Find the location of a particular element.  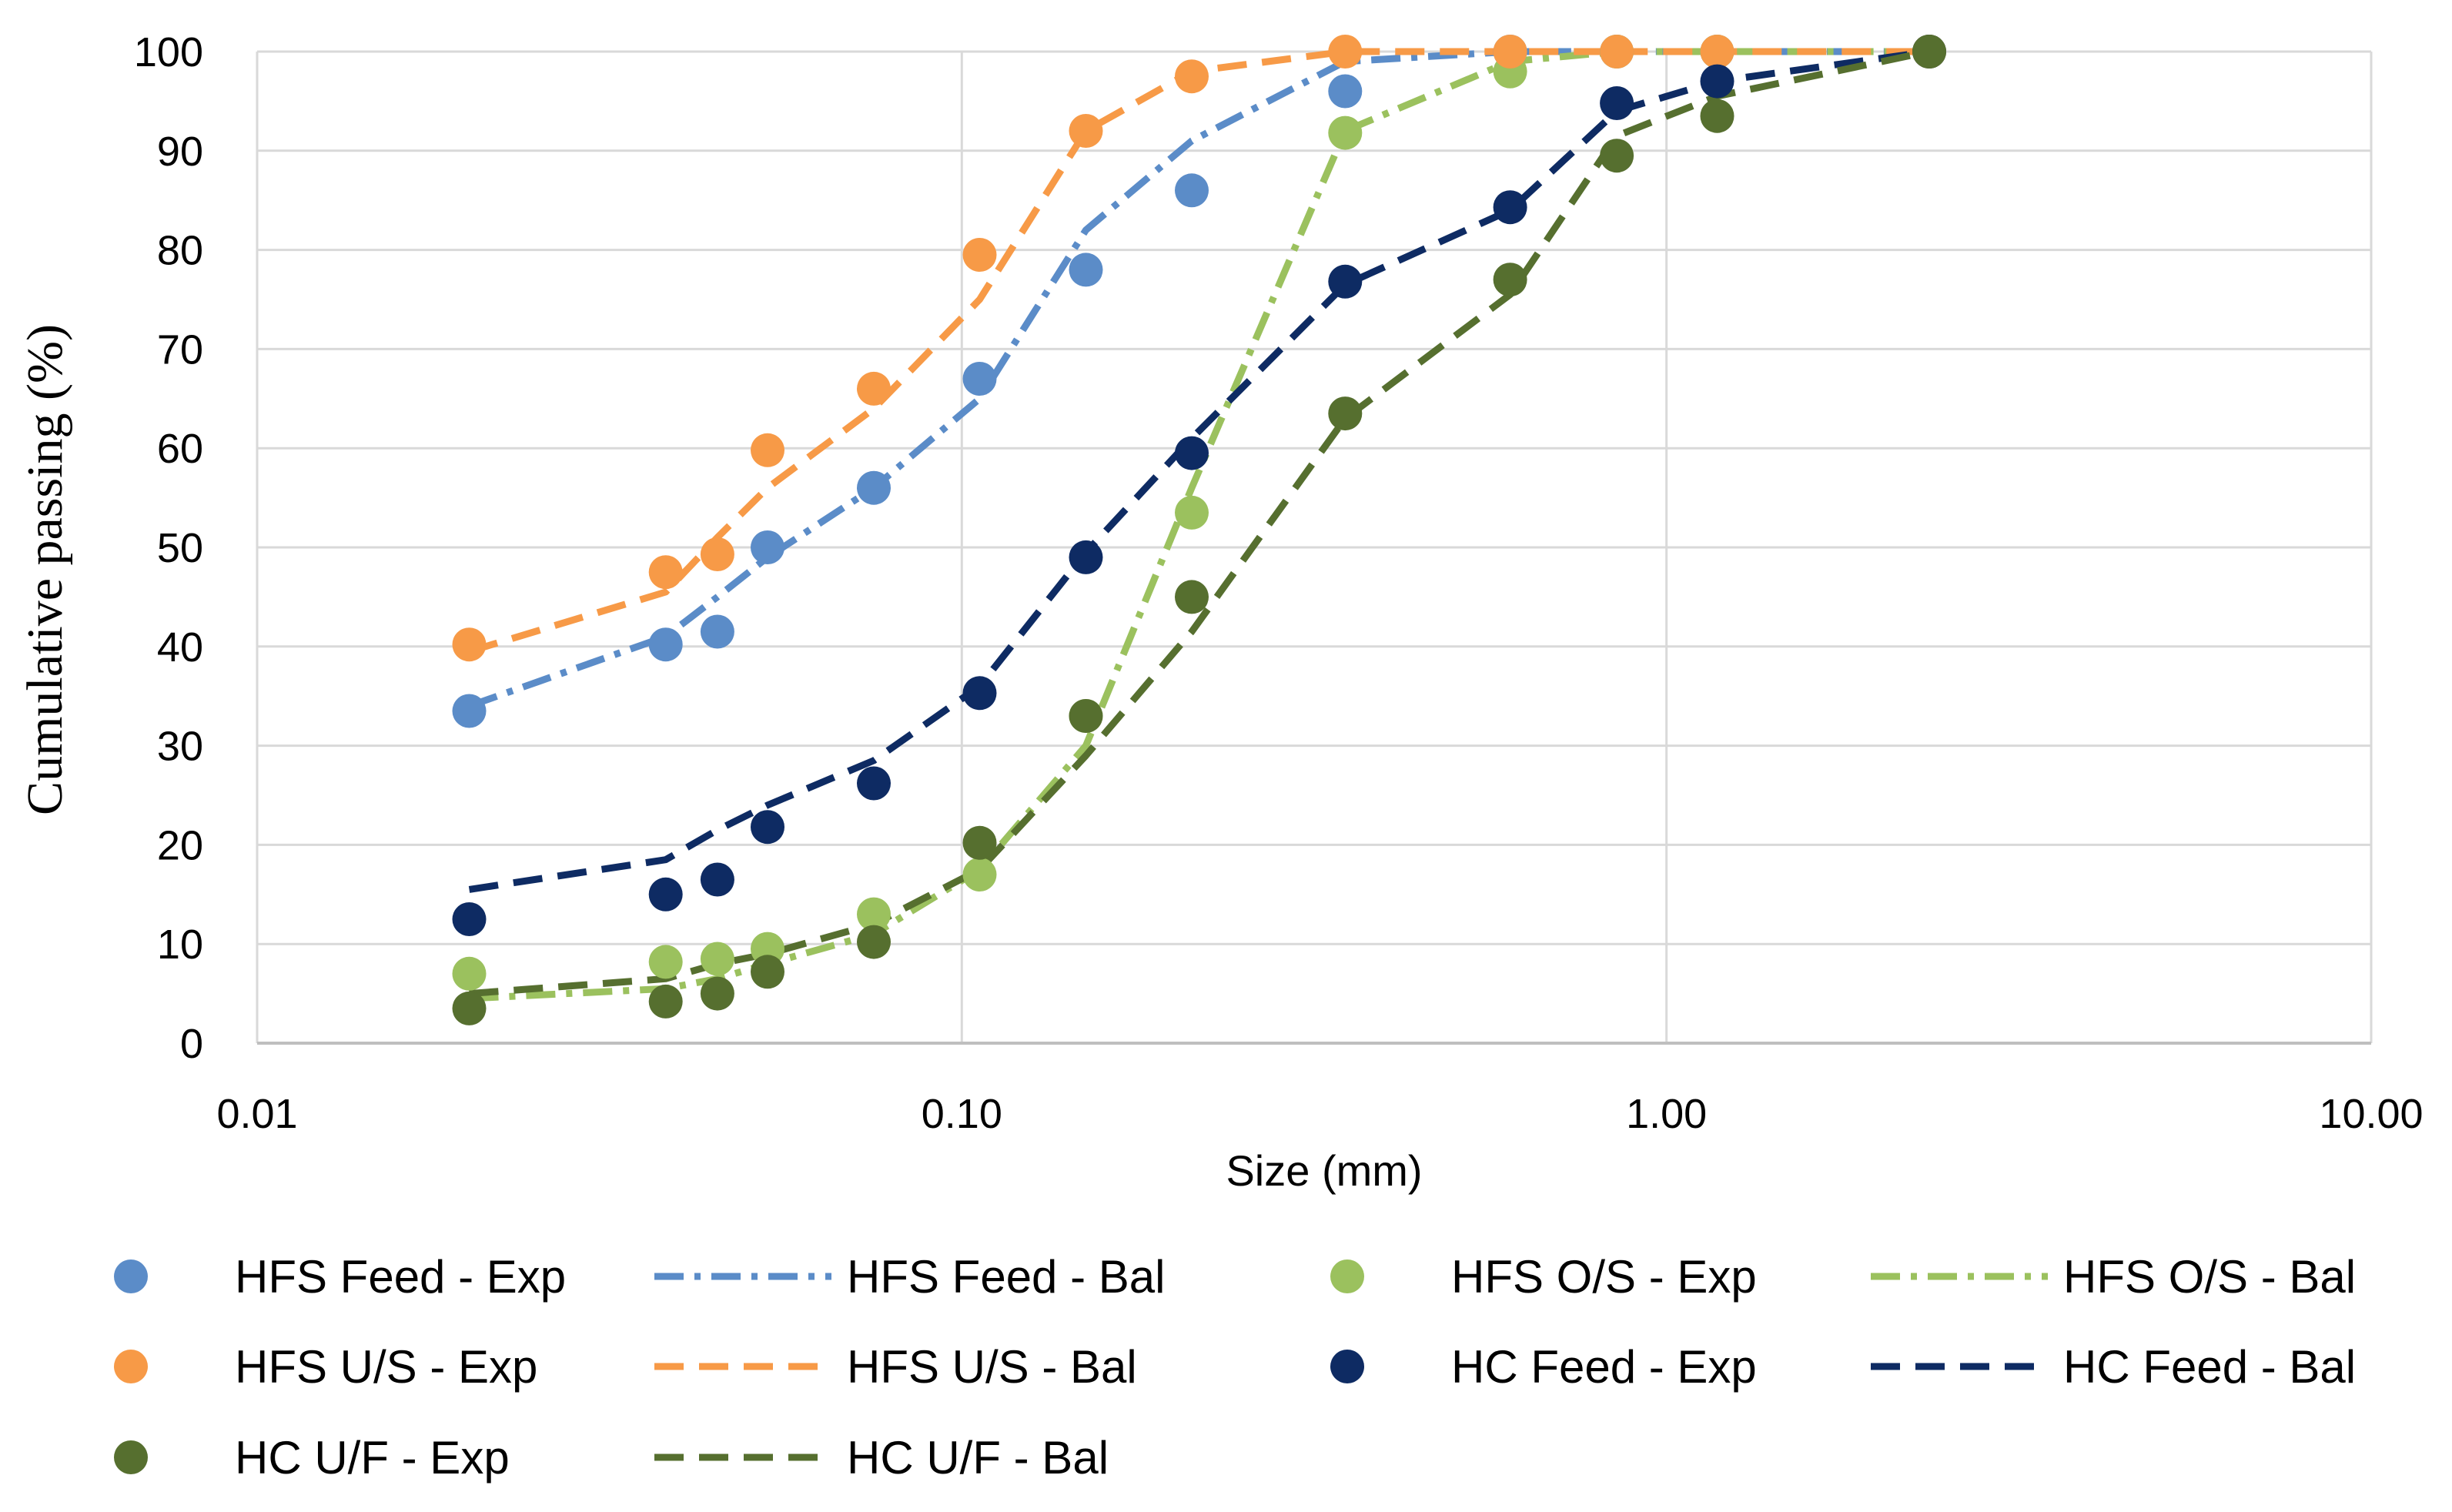

legend-item-hfs-o-s-exp: HFS O/S - Exp is located at coordinates (1543, 1277).